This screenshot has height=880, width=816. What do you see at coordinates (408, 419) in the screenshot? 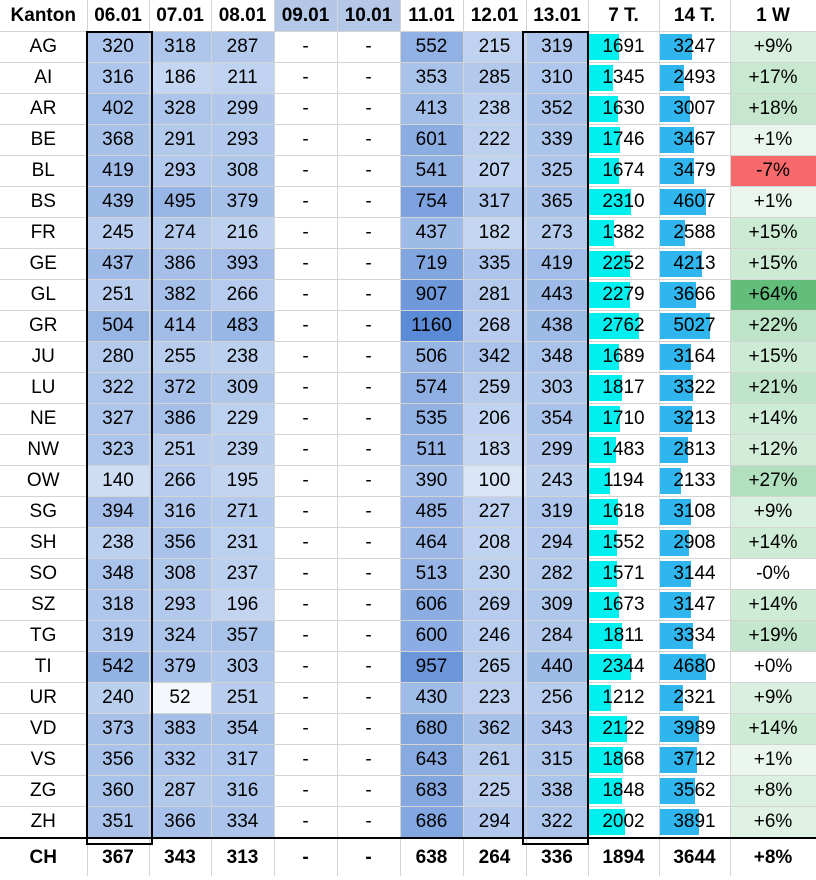
I see `table-row: NE 327 386 229- -535 206 354 1710 3213 +14%` at bounding box center [408, 419].